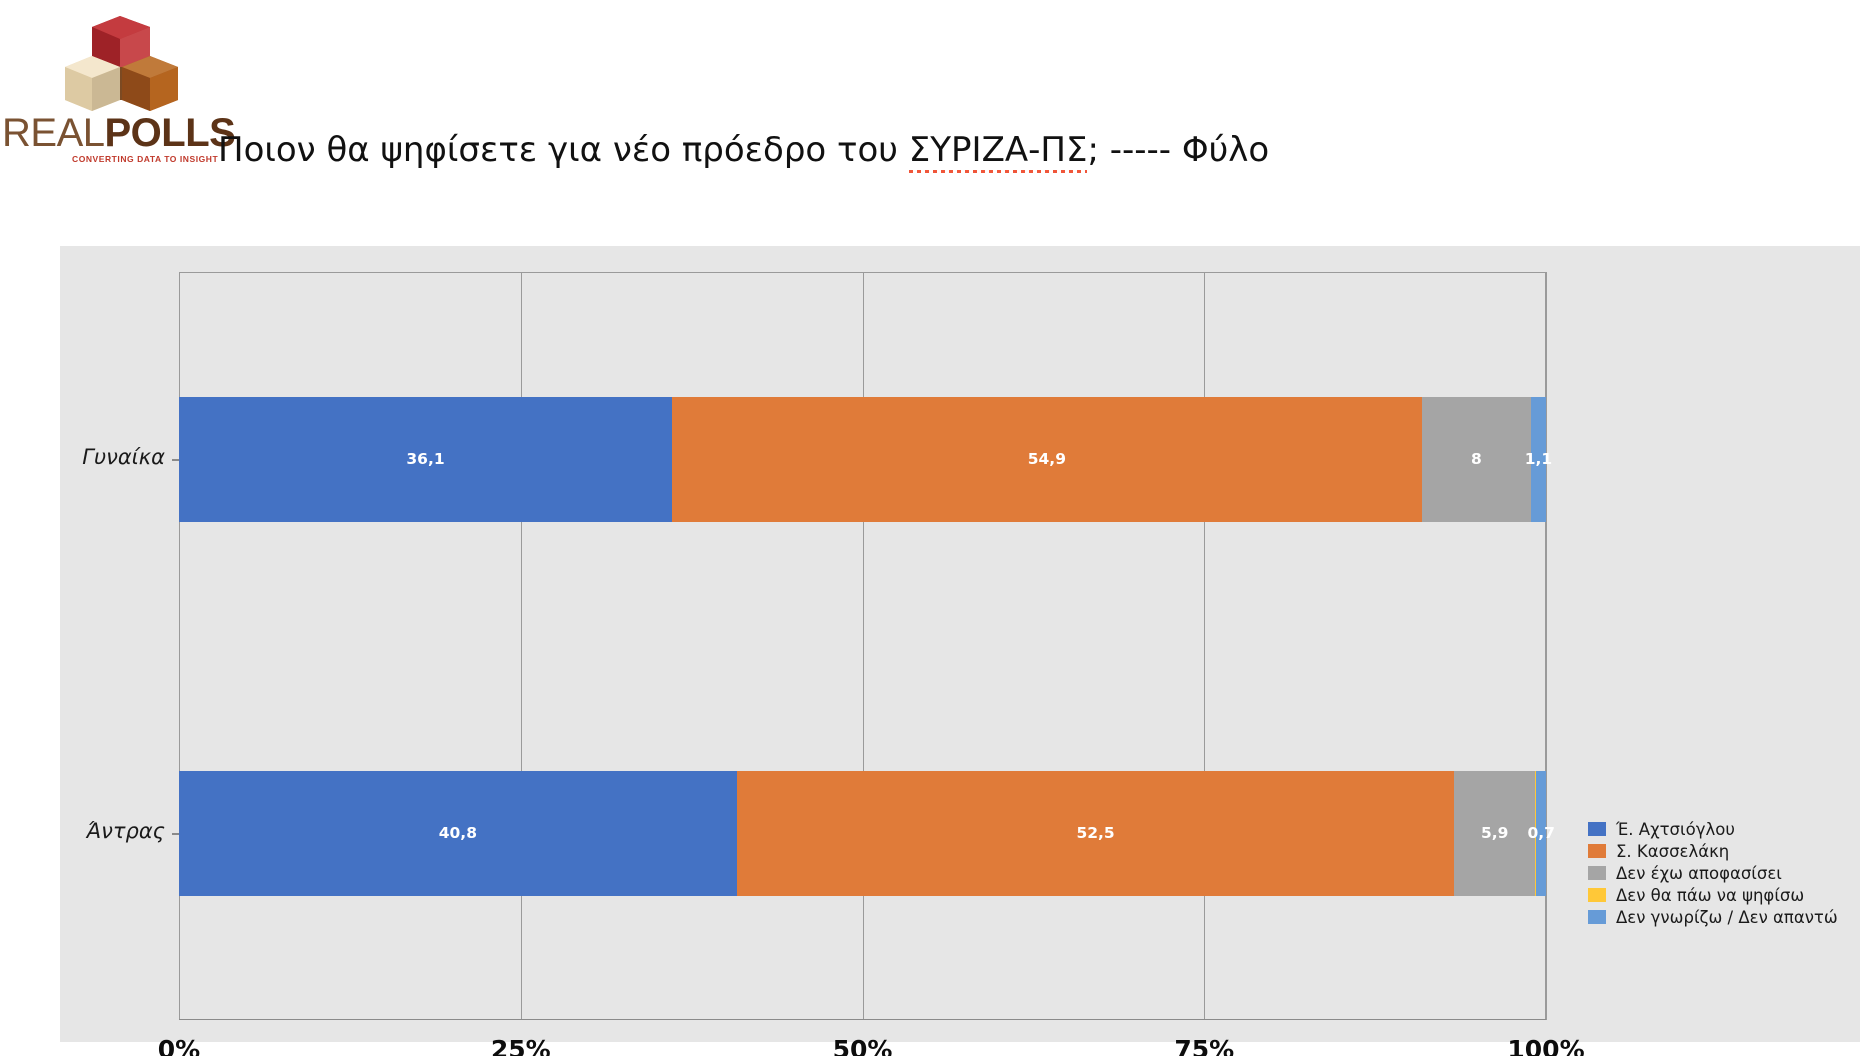 The image size is (1860, 1056). Describe the element at coordinates (1710, 895) in the screenshot. I see `legend-label: Δεν θα πάω να ψηφίσω` at that location.